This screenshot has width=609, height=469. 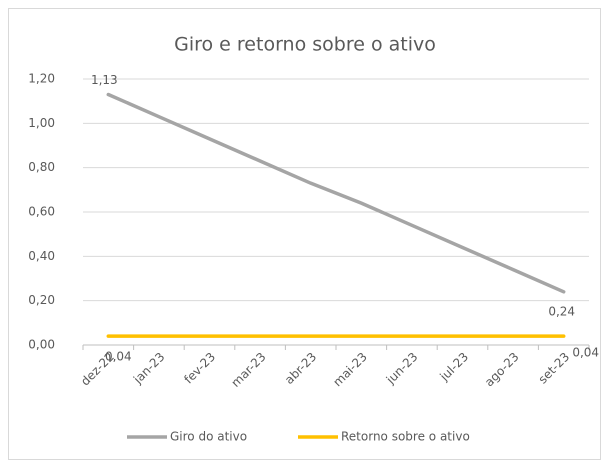 I want to click on y-tick-label: 1,00, so click(x=41, y=123).